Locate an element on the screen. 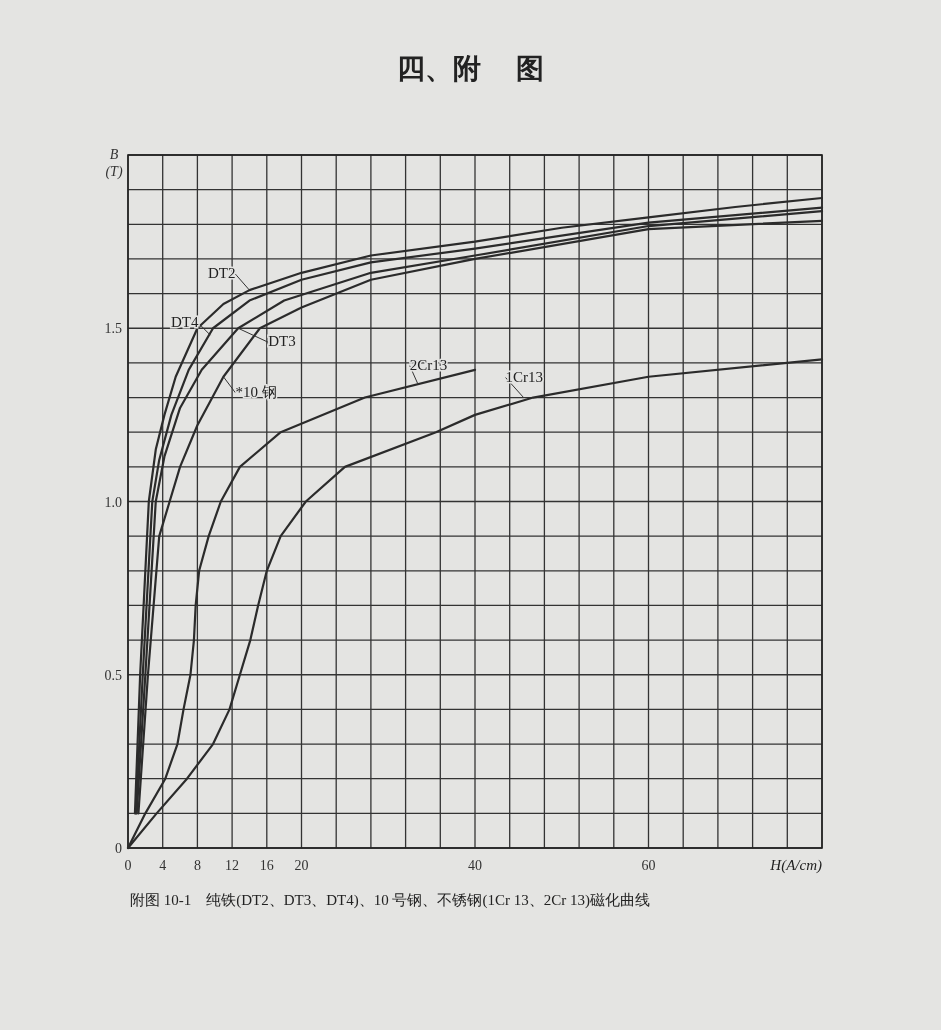 The image size is (941, 1030). x-axis-title: H(A/cm) is located at coordinates (795, 865).